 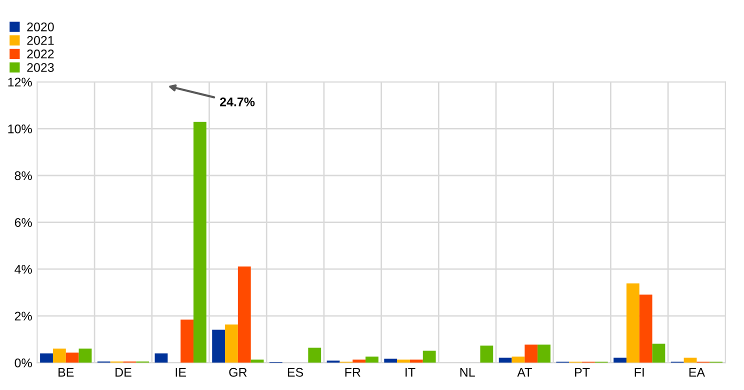 What do you see at coordinates (23, 175) in the screenshot?
I see `y-tick-label: 8%` at bounding box center [23, 175].